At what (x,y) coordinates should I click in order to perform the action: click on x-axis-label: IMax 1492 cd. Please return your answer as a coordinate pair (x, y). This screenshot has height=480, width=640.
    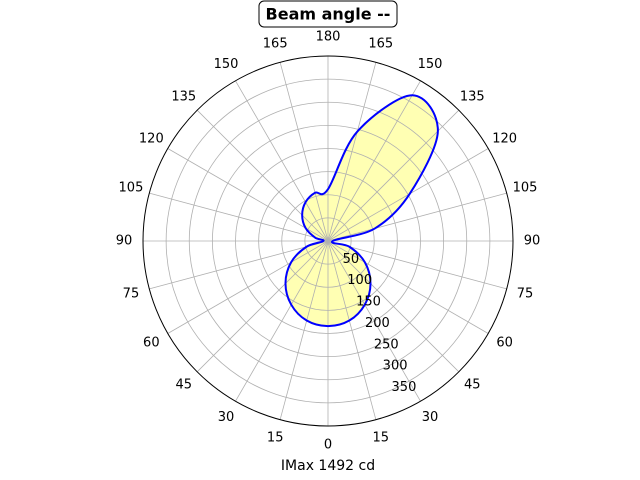
    Looking at the image, I should click on (328, 466).